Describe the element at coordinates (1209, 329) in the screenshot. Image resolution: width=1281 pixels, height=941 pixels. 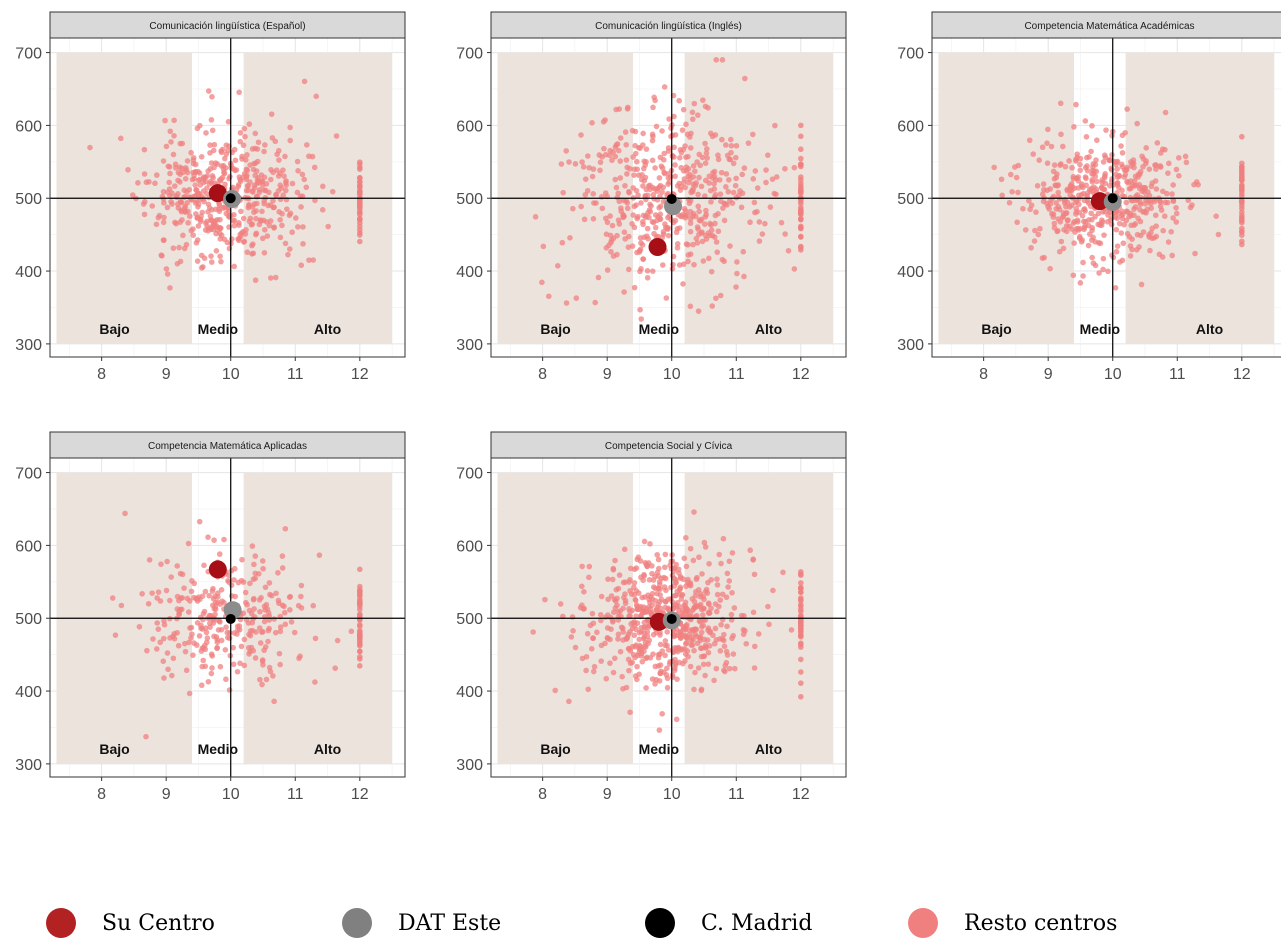
I see `zone-label-alto: Alto` at that location.